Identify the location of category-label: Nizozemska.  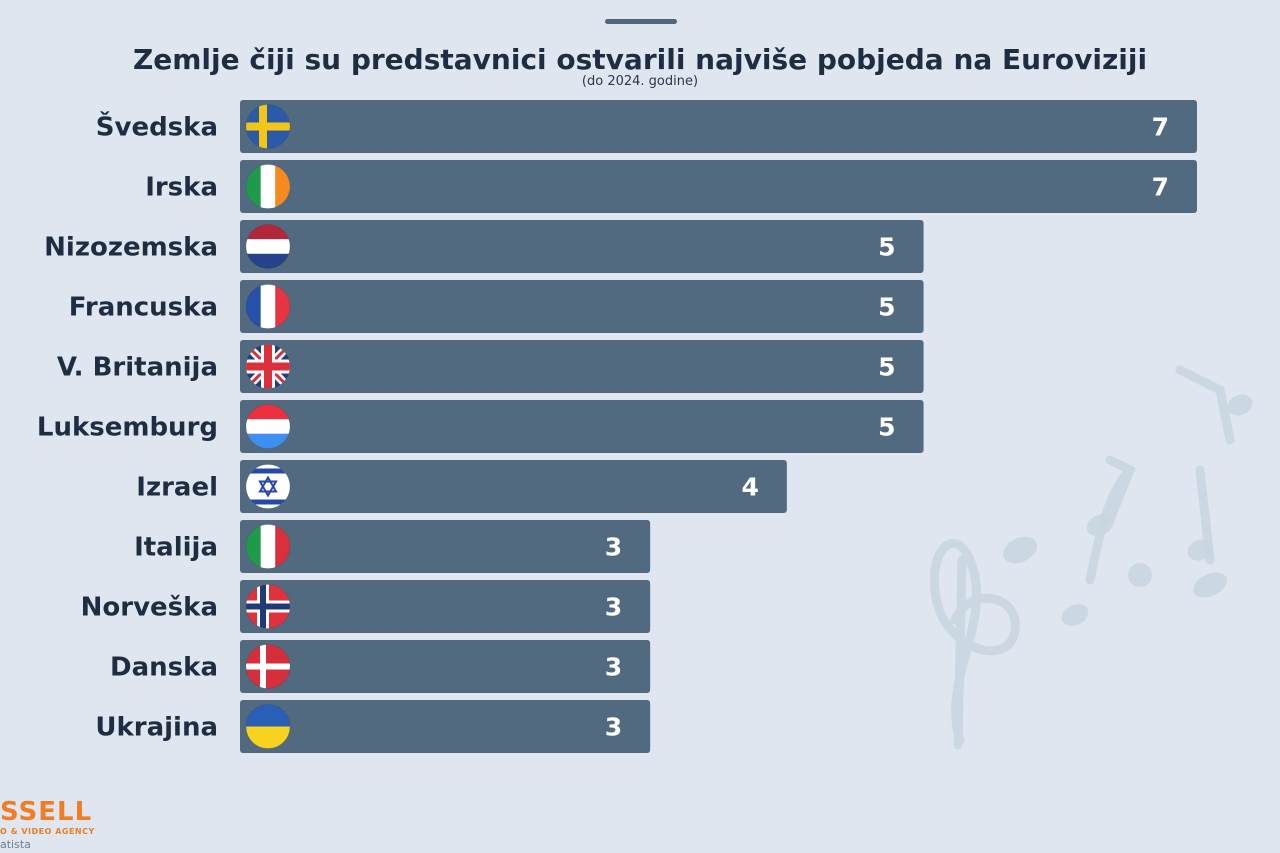
(131, 248).